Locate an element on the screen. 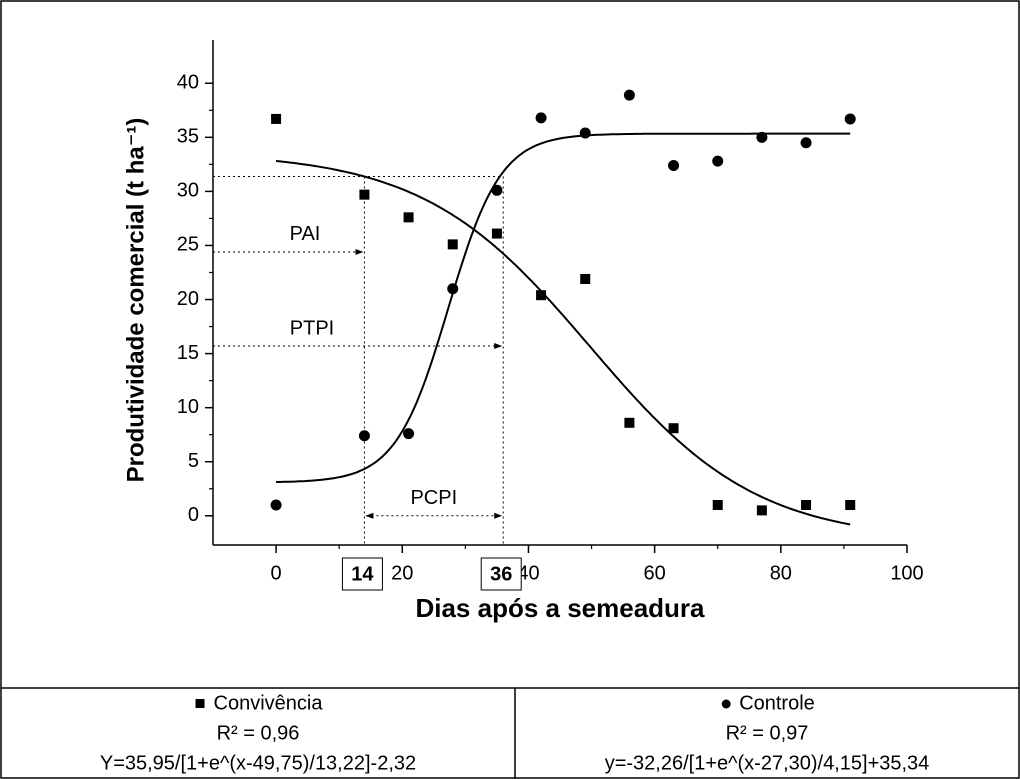 Image resolution: width=1020 pixels, height=779 pixels. critical-day-label: 36 is located at coordinates (501, 574).